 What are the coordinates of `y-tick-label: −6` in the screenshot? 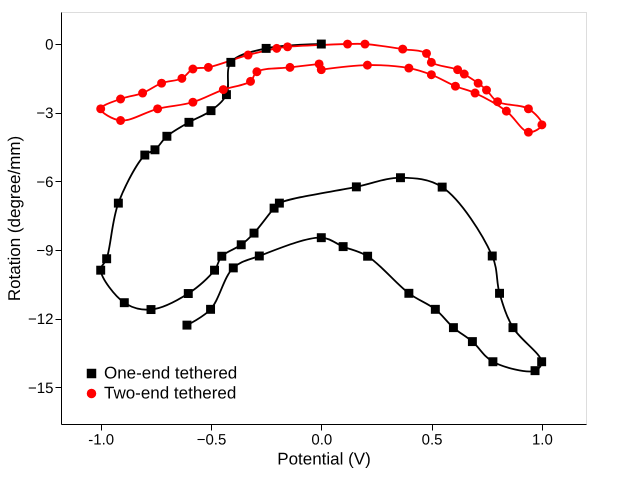 It's located at (45, 182).